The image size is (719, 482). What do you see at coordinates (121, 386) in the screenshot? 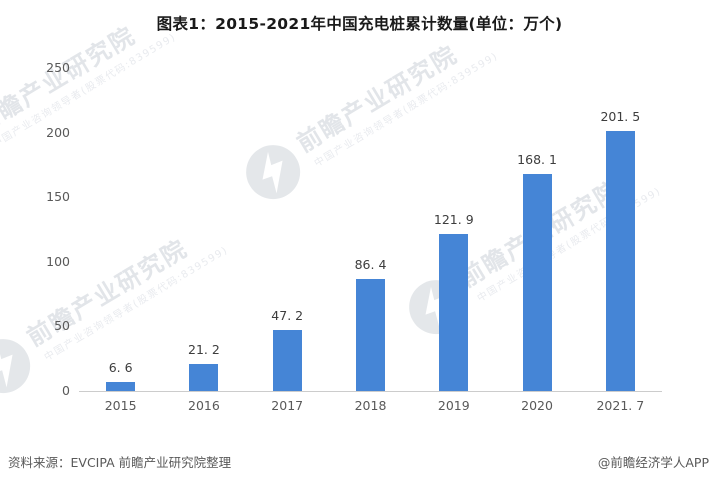
I see `bar-2015` at bounding box center [121, 386].